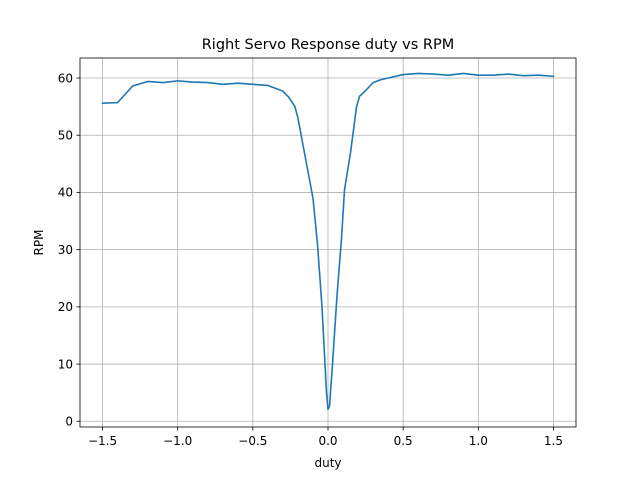 Image resolution: width=640 pixels, height=480 pixels. Describe the element at coordinates (65, 364) in the screenshot. I see `y-tick-label: 10` at that location.